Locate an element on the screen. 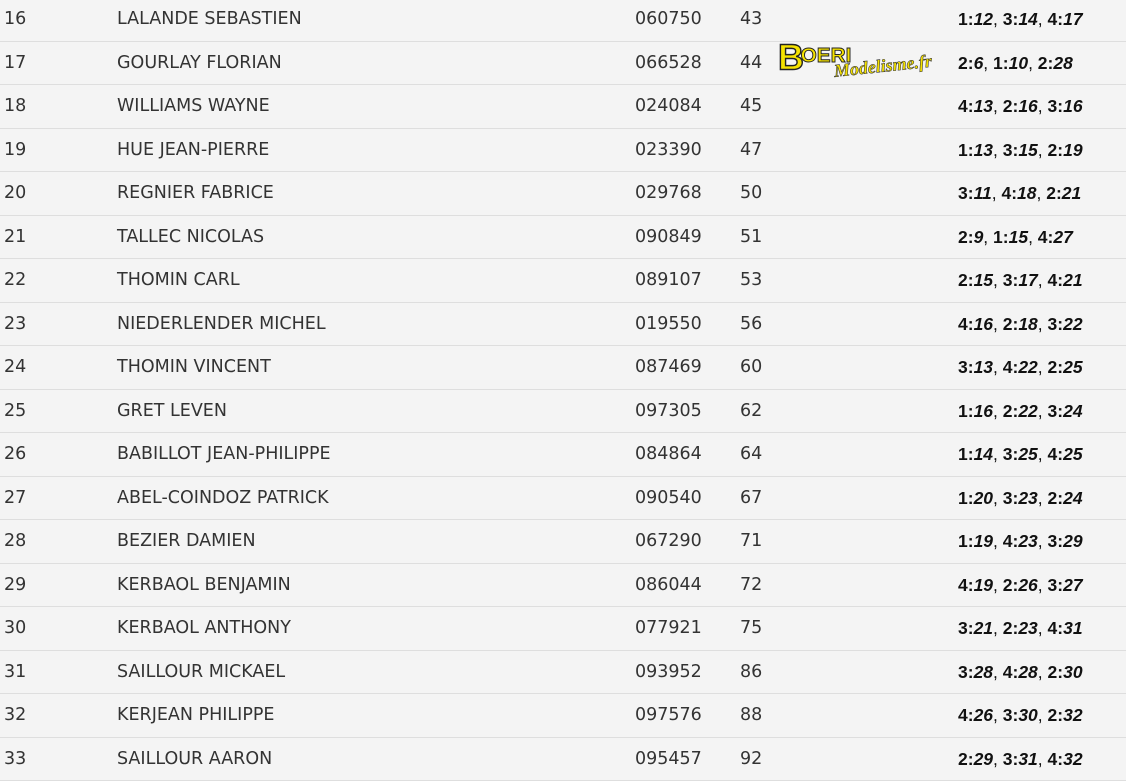 This screenshot has height=781, width=1126. score-entry: 2:29 is located at coordinates (975, 759).